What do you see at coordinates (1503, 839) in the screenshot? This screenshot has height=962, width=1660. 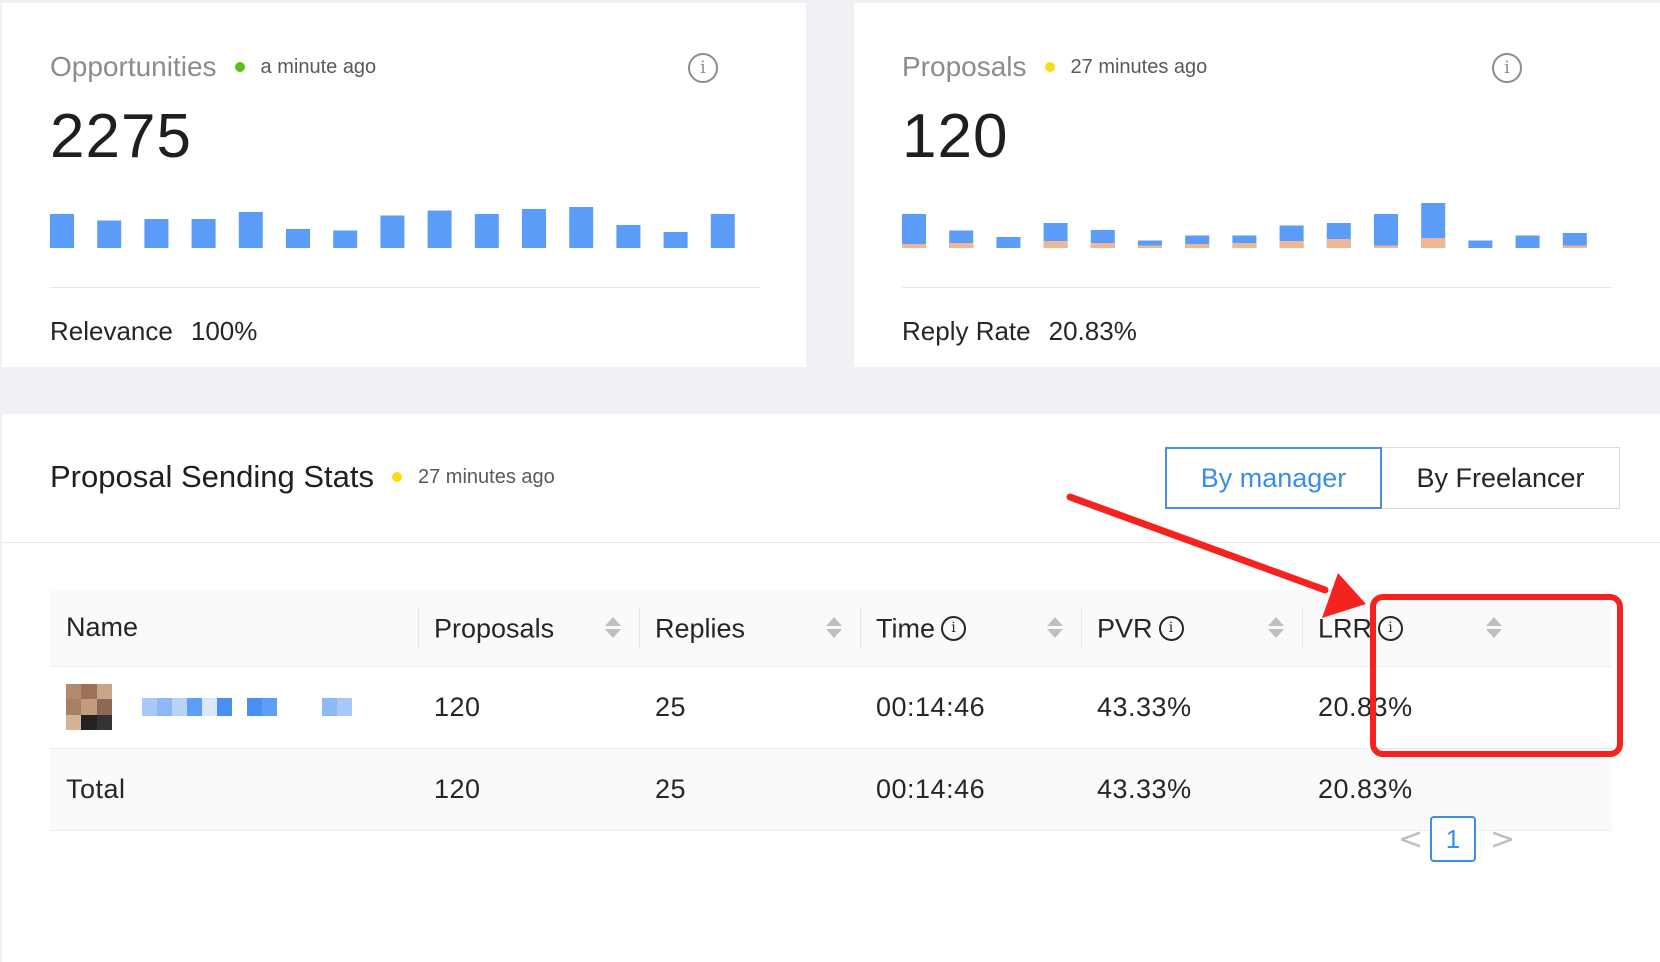 I see `pagination-next-button: >` at bounding box center [1503, 839].